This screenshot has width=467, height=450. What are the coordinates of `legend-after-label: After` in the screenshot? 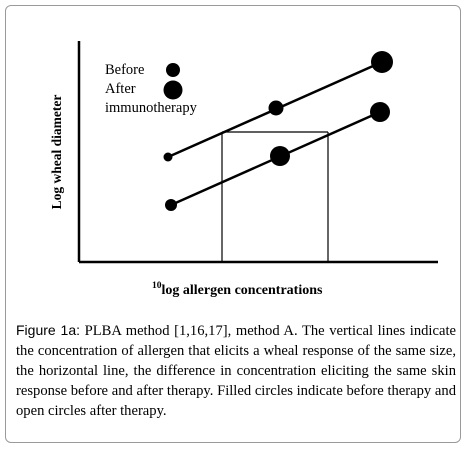 It's located at (120, 89).